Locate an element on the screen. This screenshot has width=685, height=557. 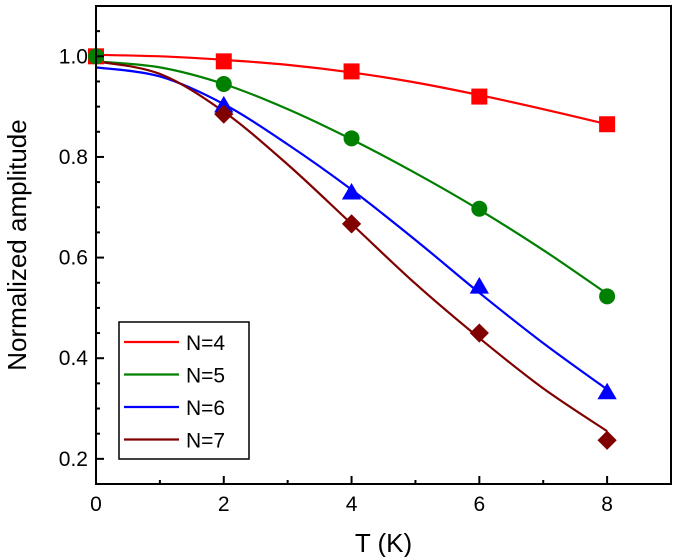
x-tick-label: 8 is located at coordinates (607, 504).